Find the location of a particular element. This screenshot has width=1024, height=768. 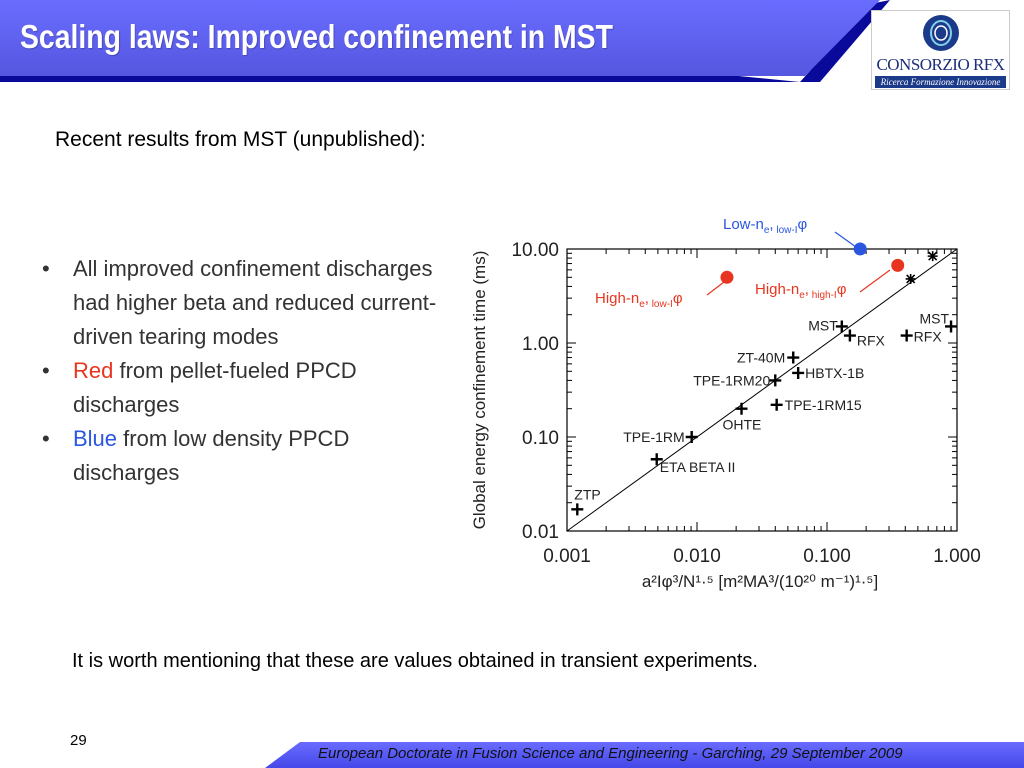

y-tick-label: 0.01 is located at coordinates (540, 532).